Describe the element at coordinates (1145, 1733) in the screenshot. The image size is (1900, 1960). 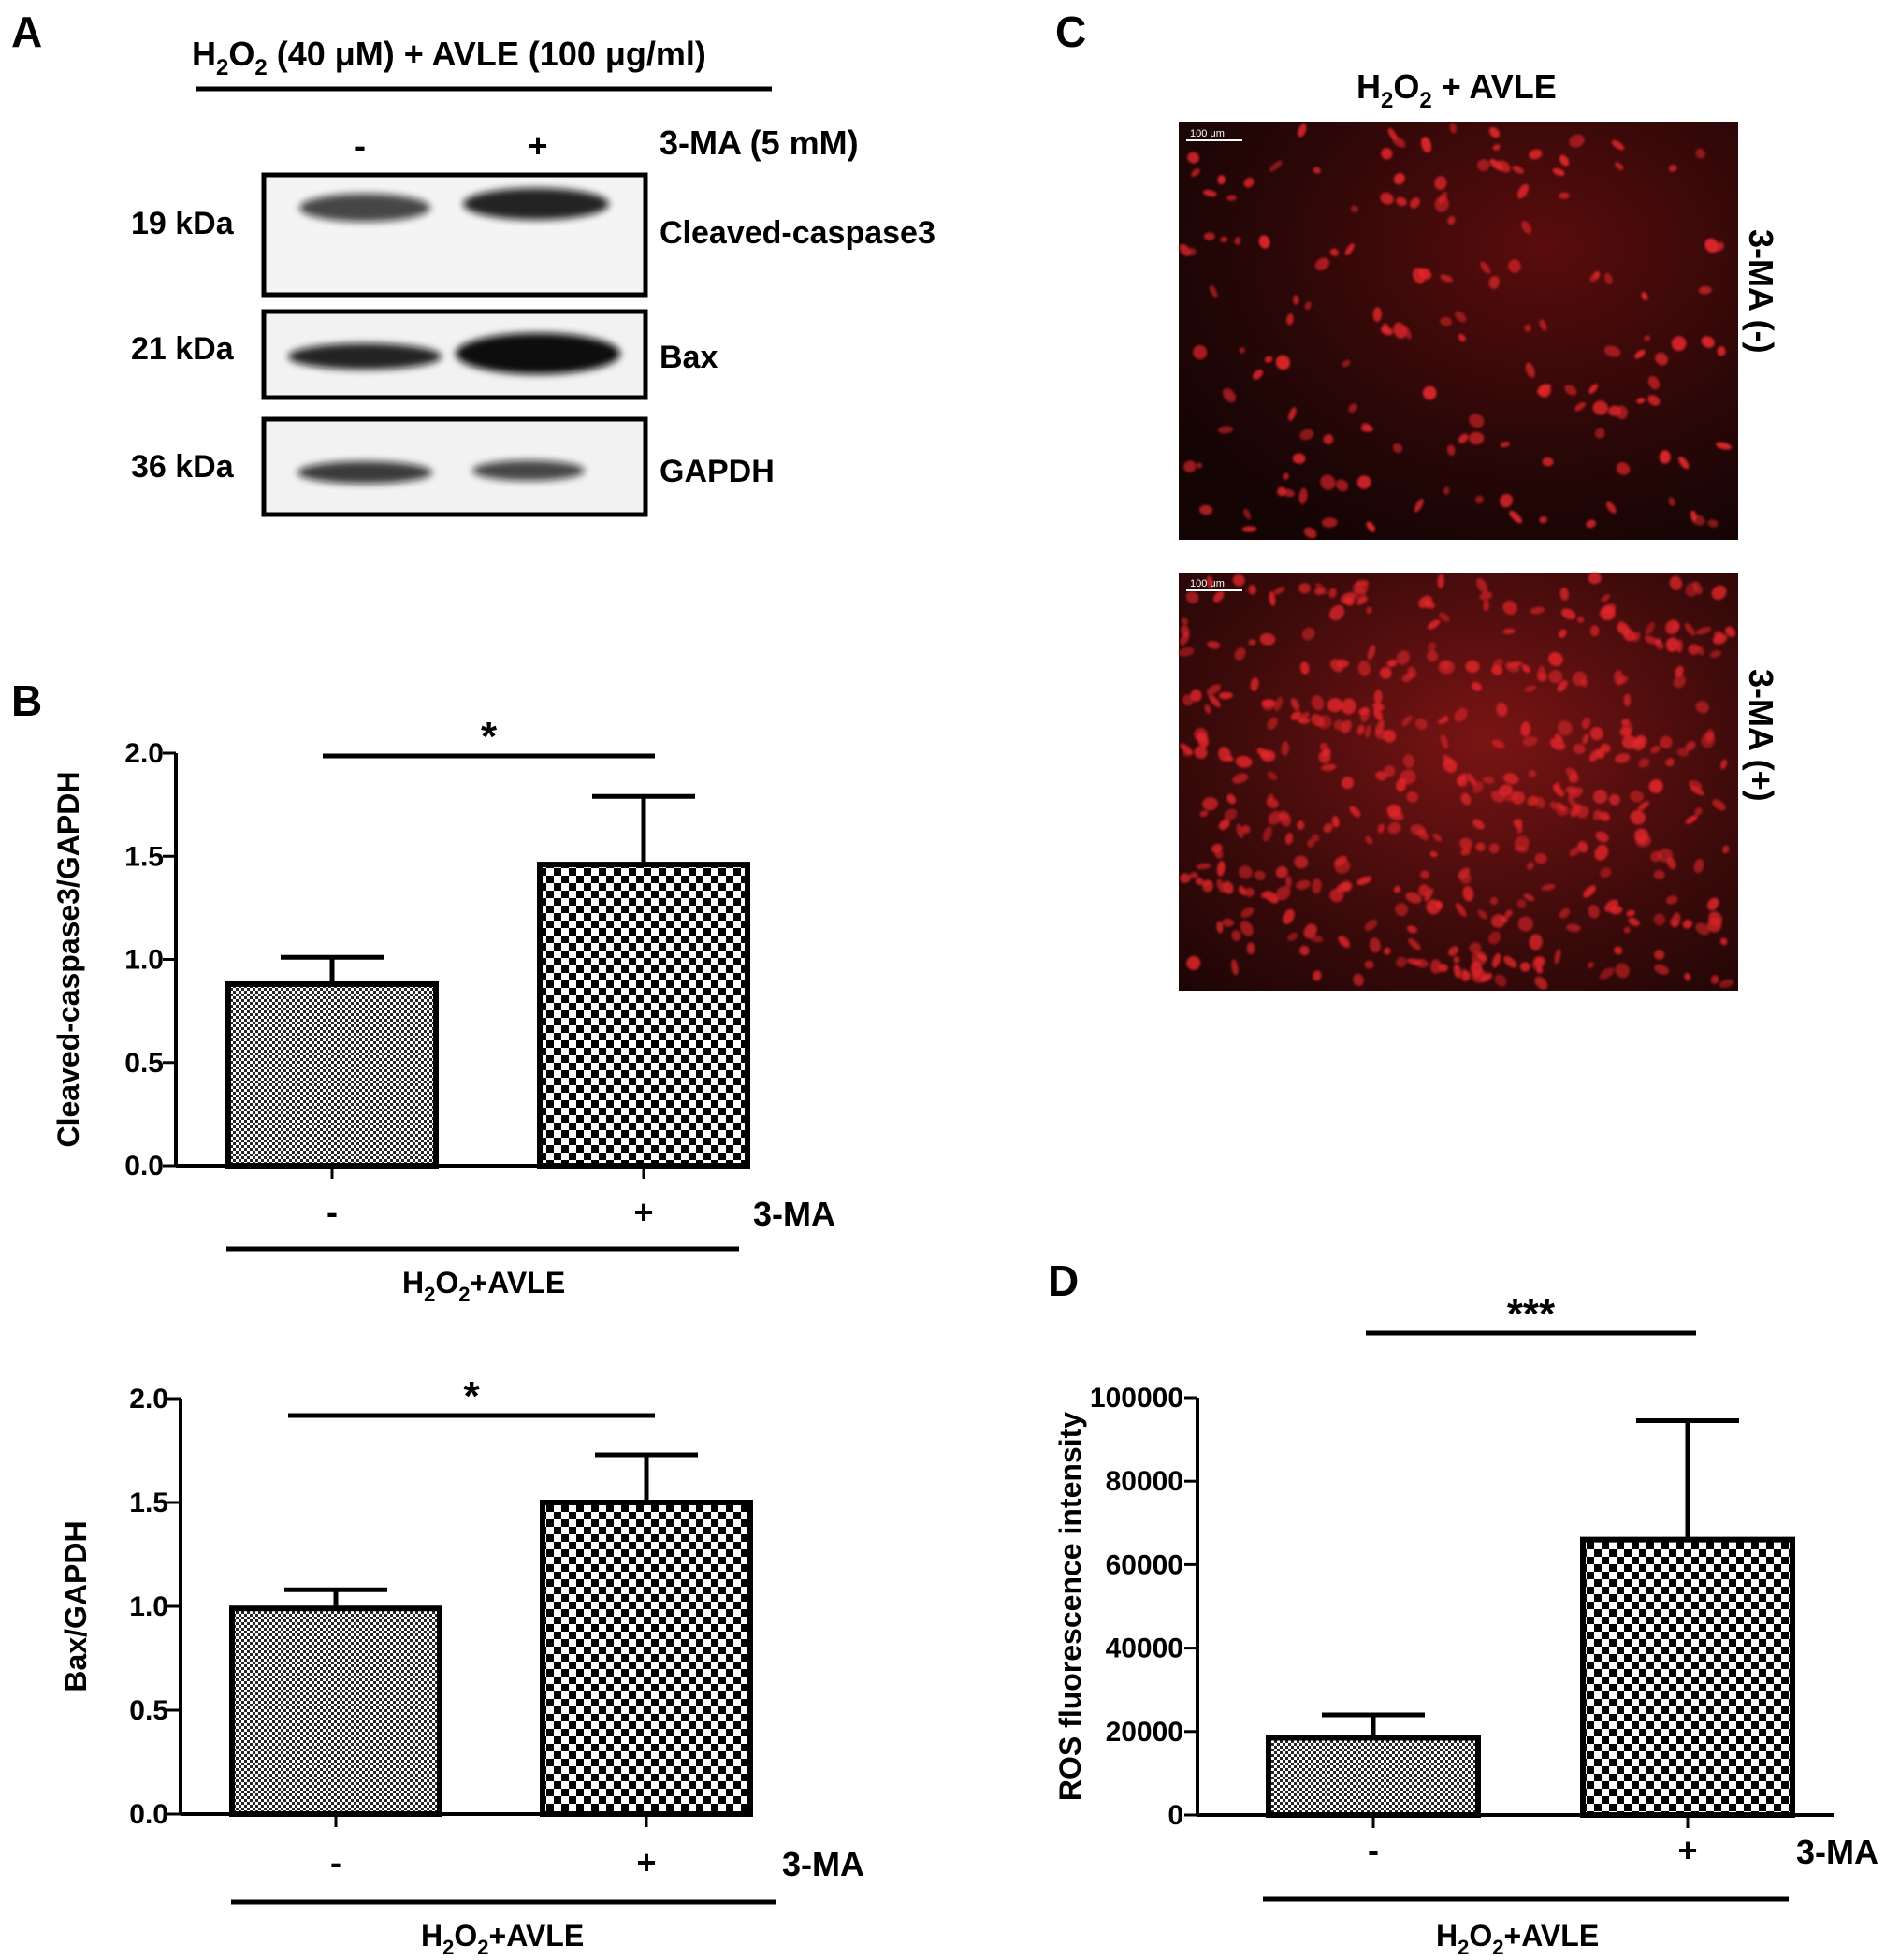
I see `y-tick-label: 20000` at that location.